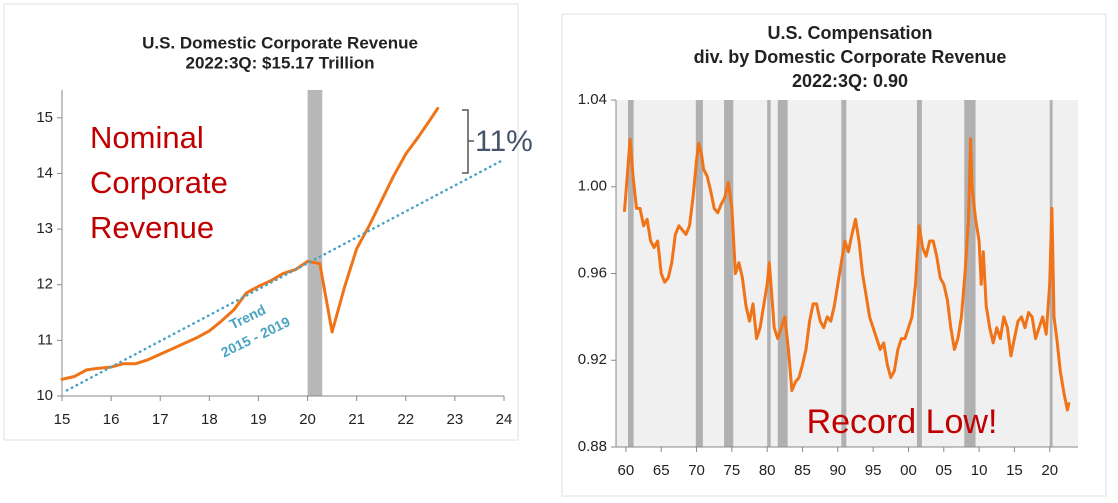  Describe the element at coordinates (44, 228) in the screenshot. I see `y-tick-label: 13` at that location.